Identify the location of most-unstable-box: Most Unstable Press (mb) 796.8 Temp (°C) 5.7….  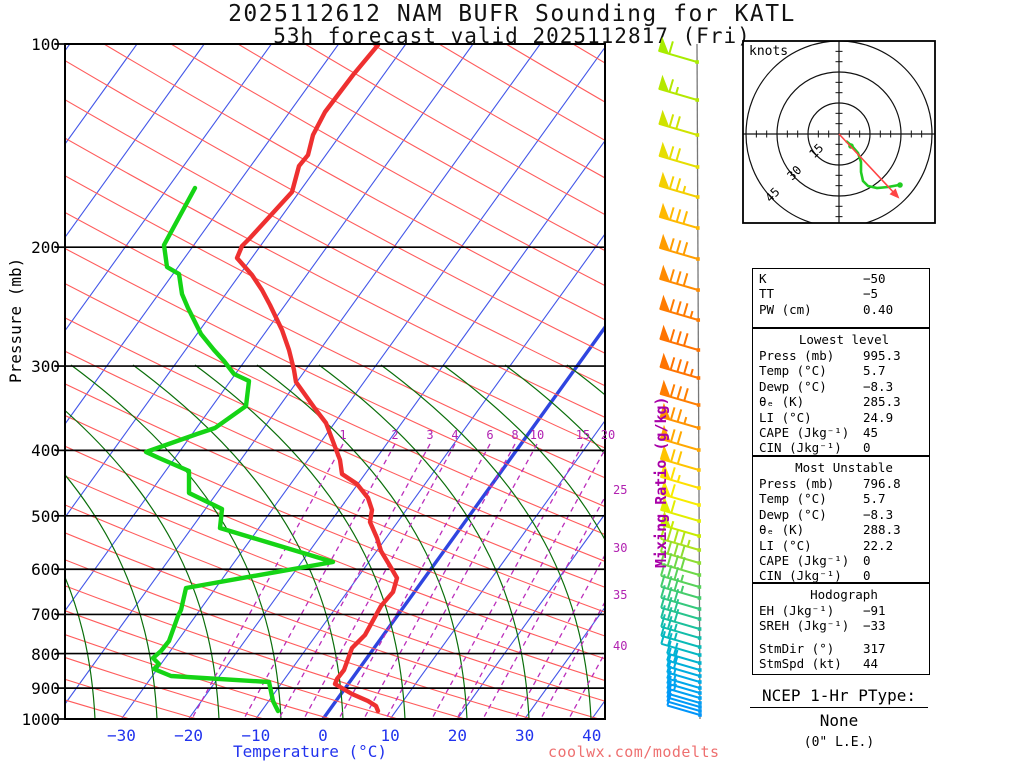
(841, 519).